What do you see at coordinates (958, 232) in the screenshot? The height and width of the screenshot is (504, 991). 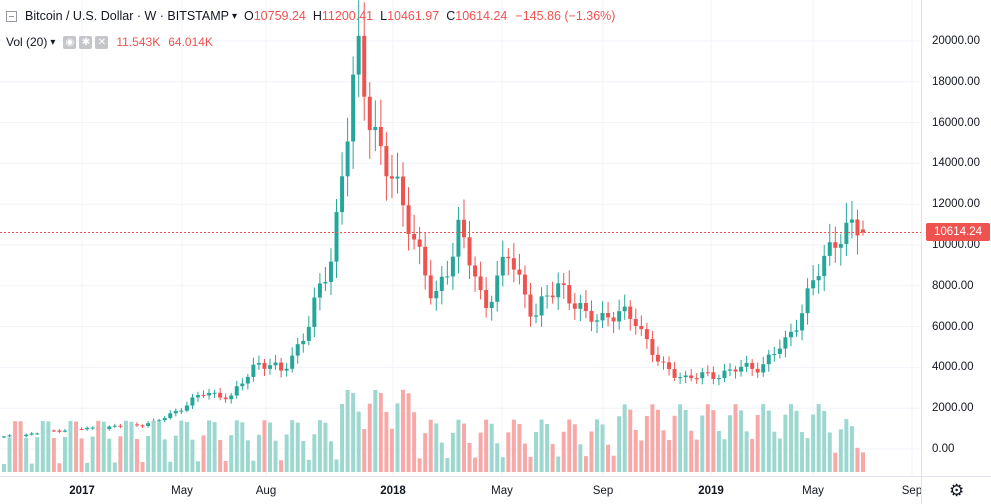 I see `last-price-tag: 10614.24` at bounding box center [958, 232].